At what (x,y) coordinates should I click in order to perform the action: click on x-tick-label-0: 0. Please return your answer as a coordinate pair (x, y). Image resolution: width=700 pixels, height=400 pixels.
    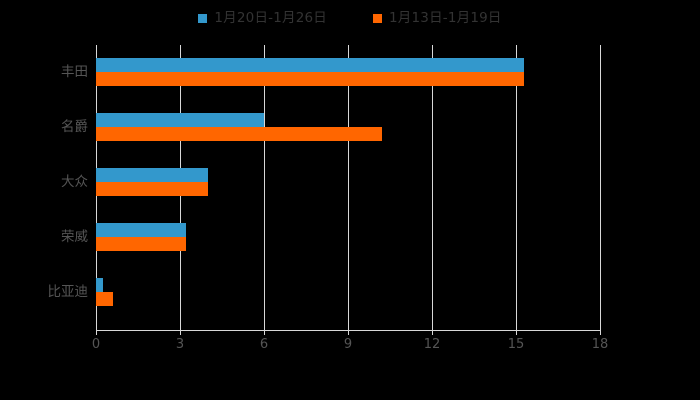
    Looking at the image, I should click on (96, 344).